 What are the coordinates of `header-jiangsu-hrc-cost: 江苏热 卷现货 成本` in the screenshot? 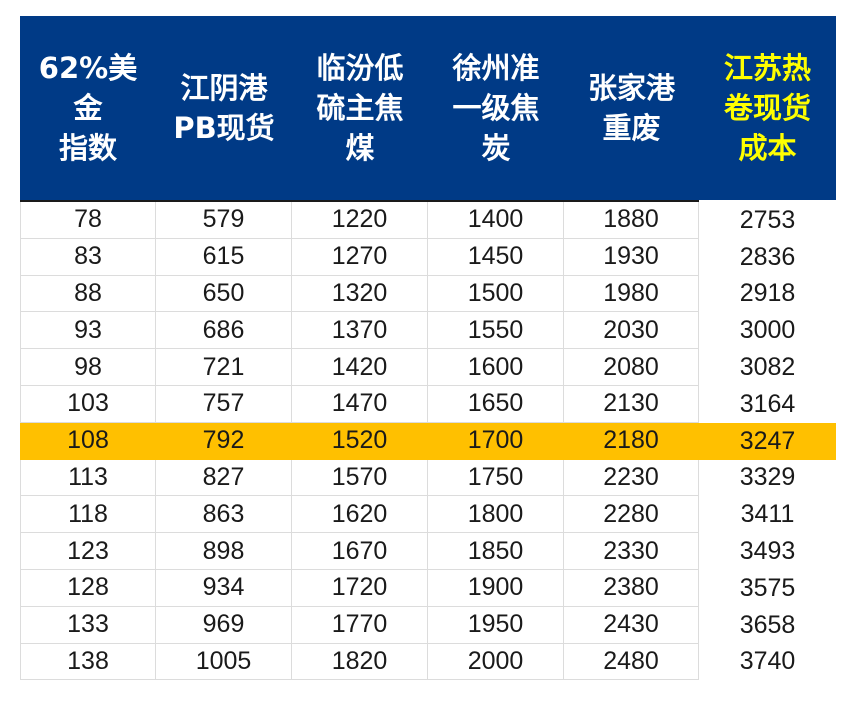 It's located at (767, 108).